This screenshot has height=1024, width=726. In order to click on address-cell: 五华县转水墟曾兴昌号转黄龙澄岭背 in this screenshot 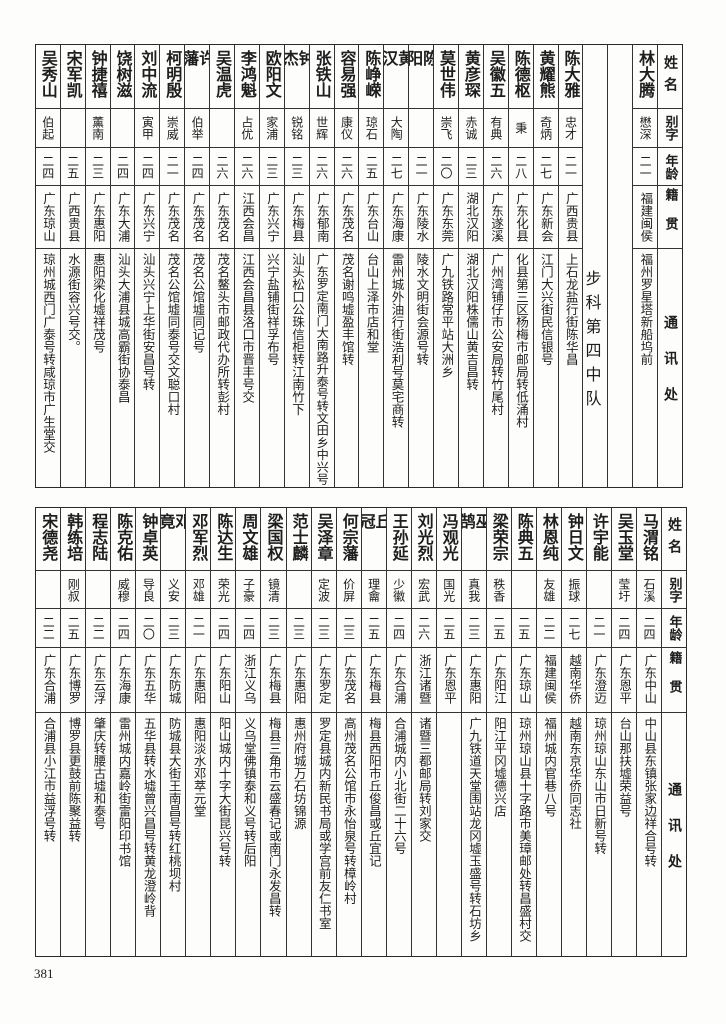, I will do `click(148, 835)`.